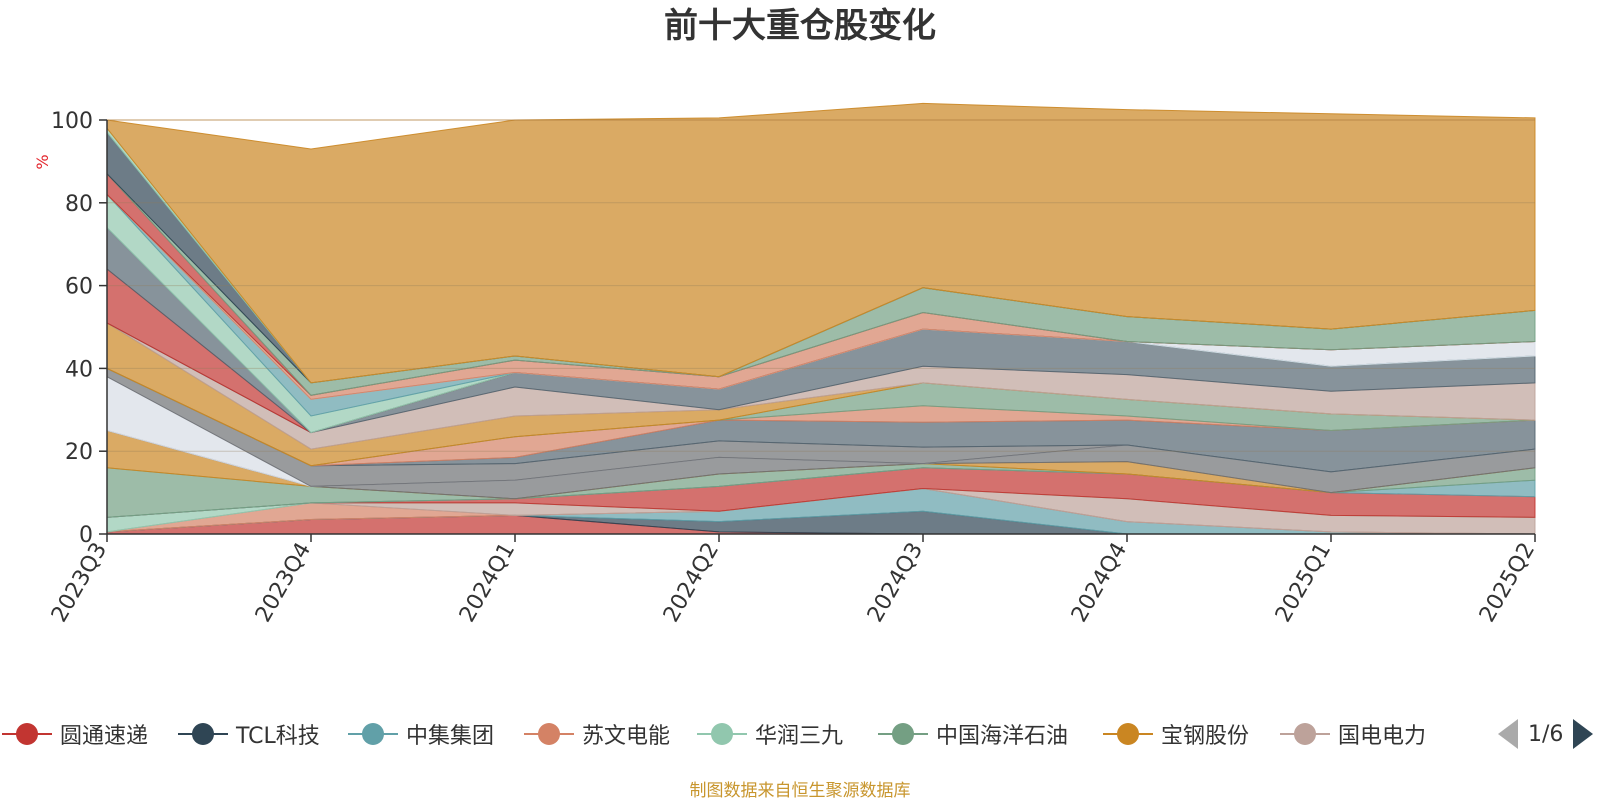 Image resolution: width=1600 pixels, height=801 pixels. What do you see at coordinates (42, 161) in the screenshot?
I see `y-axis-unit-label: %` at bounding box center [42, 161].